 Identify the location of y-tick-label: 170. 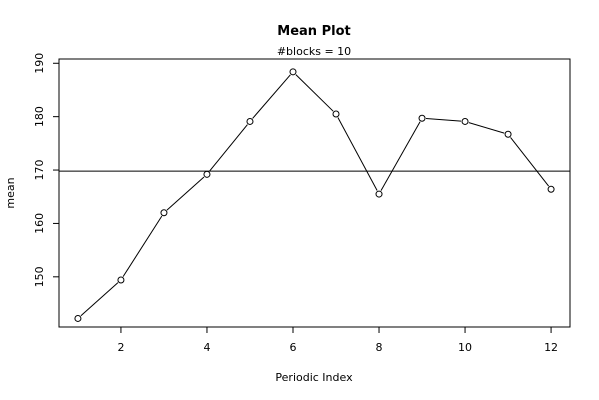
(39, 170).